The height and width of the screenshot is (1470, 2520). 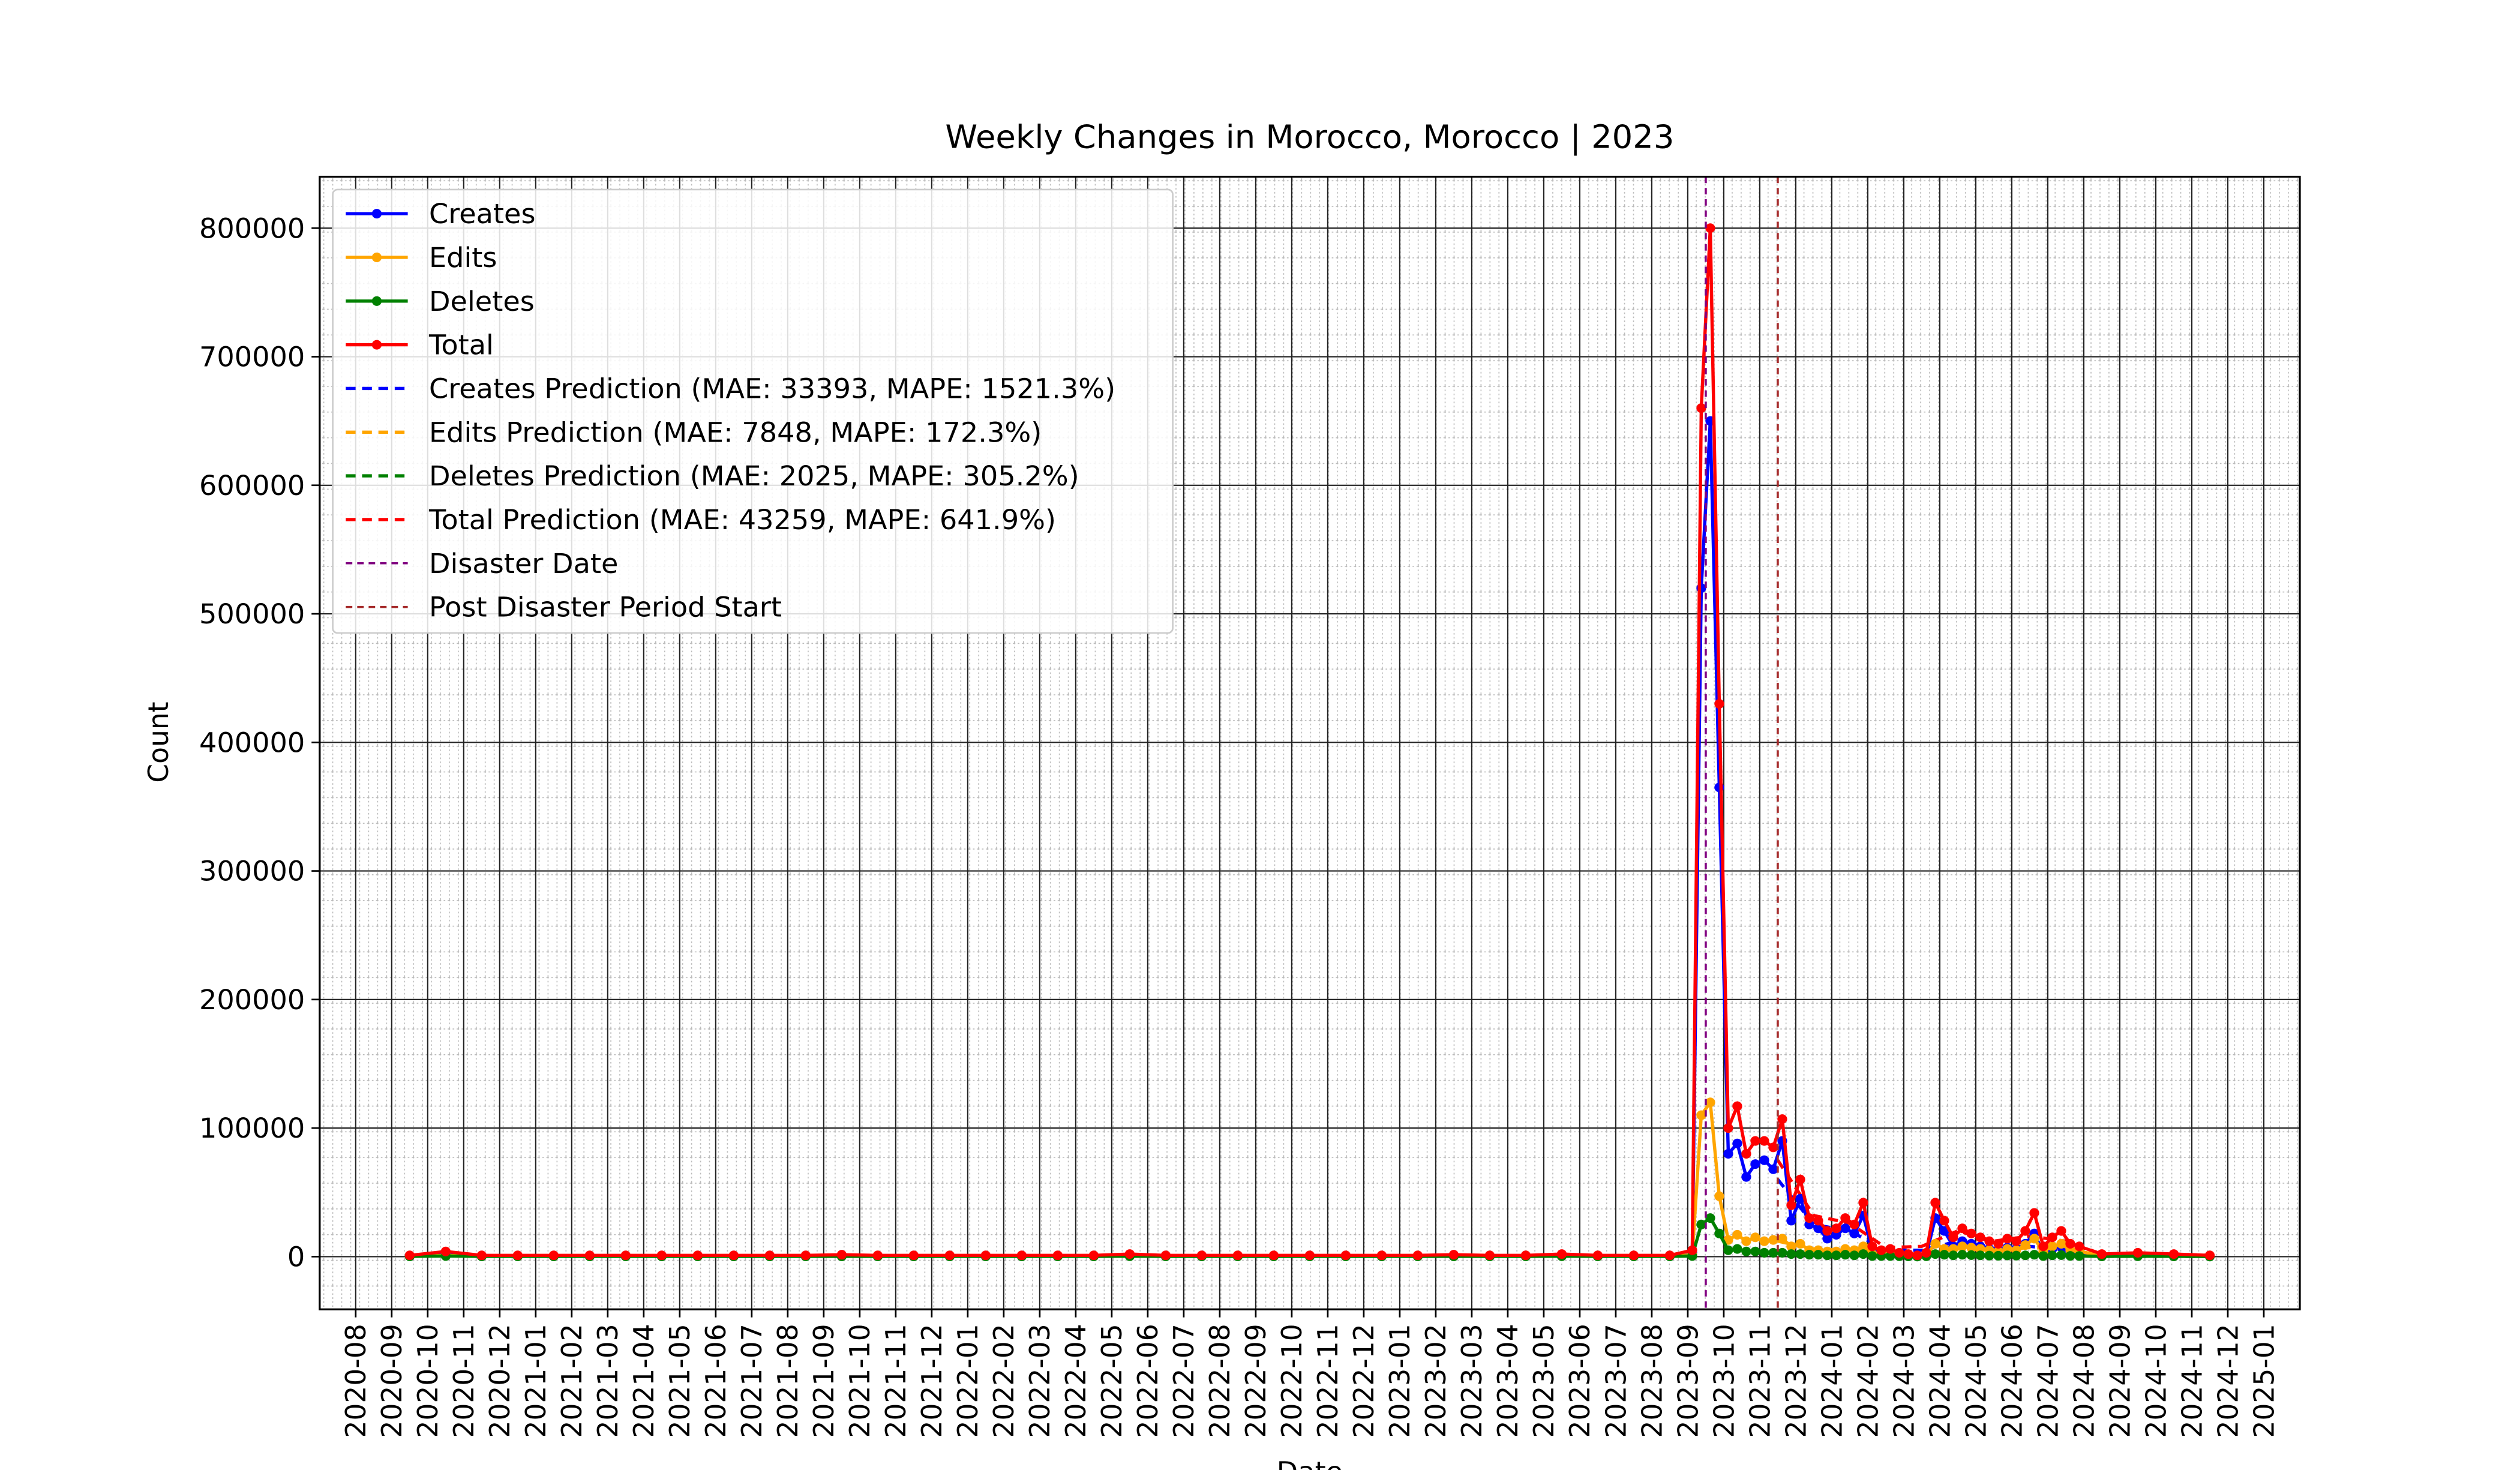 What do you see at coordinates (1400, 1381) in the screenshot?
I see `x-tick-label: 2023-01` at bounding box center [1400, 1381].